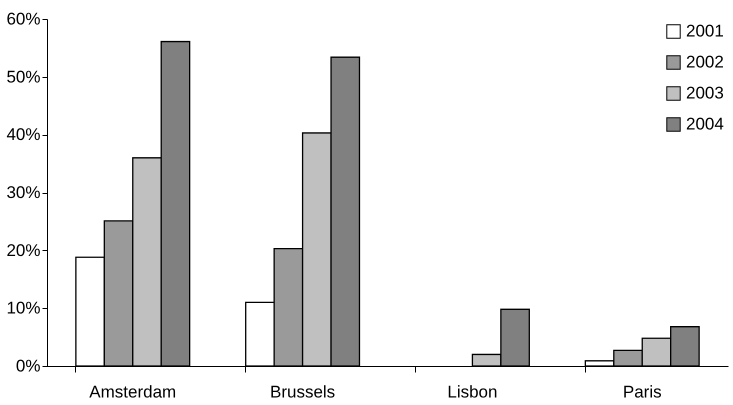  I want to click on y-tick-label: 10%, so click(23, 308).